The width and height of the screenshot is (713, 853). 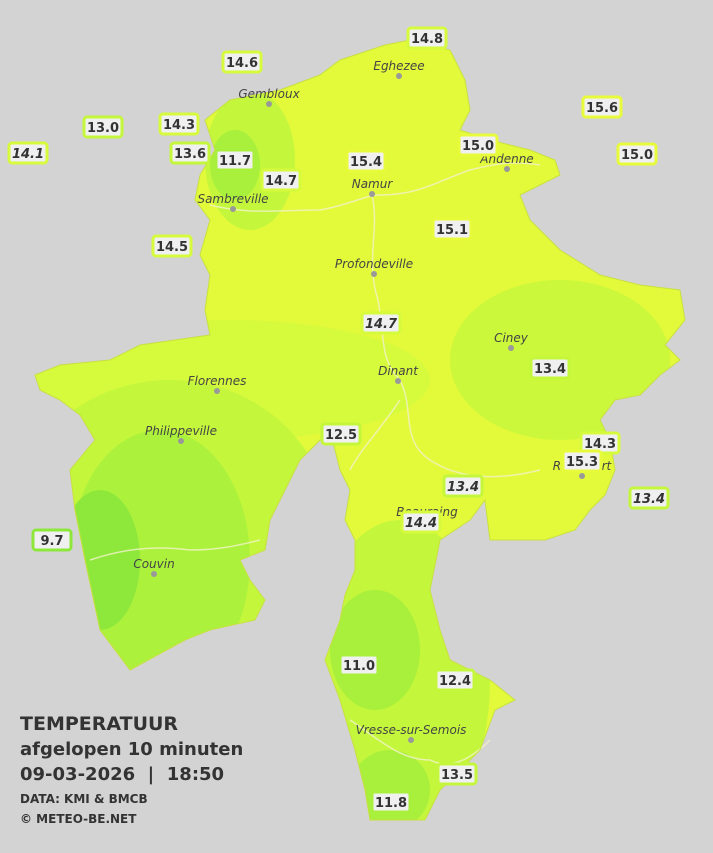 I want to click on station-value: 11.7, so click(x=235, y=161).